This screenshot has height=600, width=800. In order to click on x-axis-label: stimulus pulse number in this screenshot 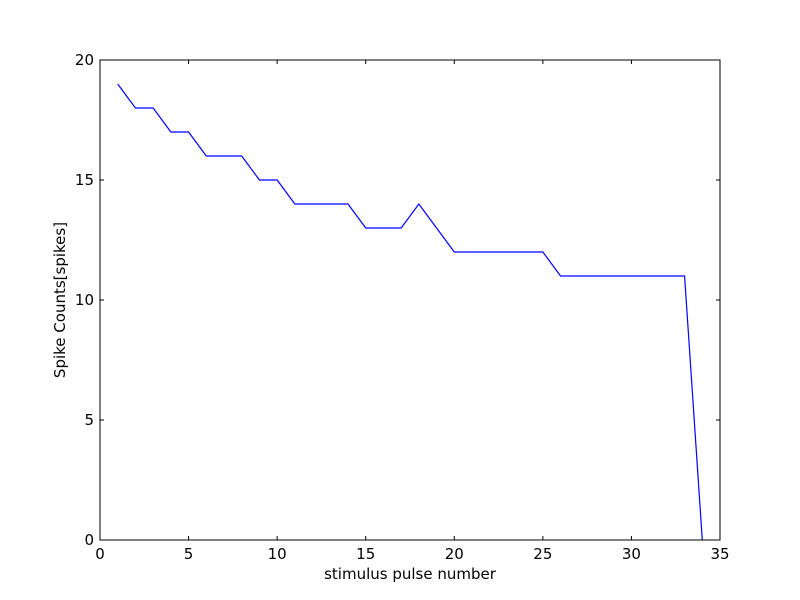, I will do `click(410, 574)`.